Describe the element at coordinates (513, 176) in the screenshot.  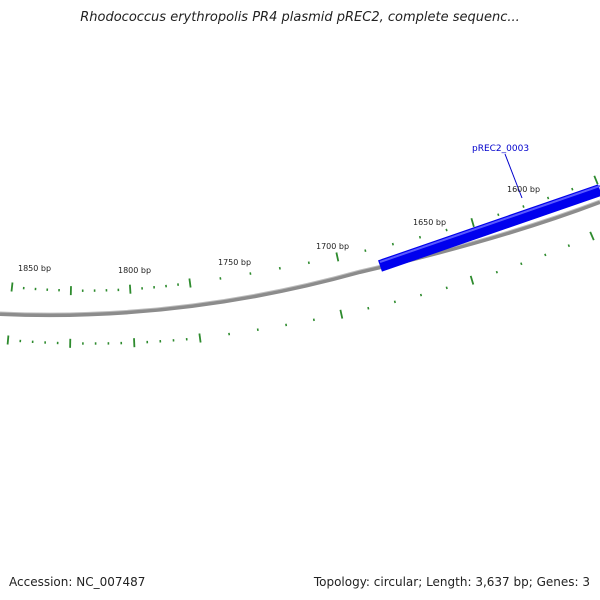
I see `gene-label-leader` at that location.